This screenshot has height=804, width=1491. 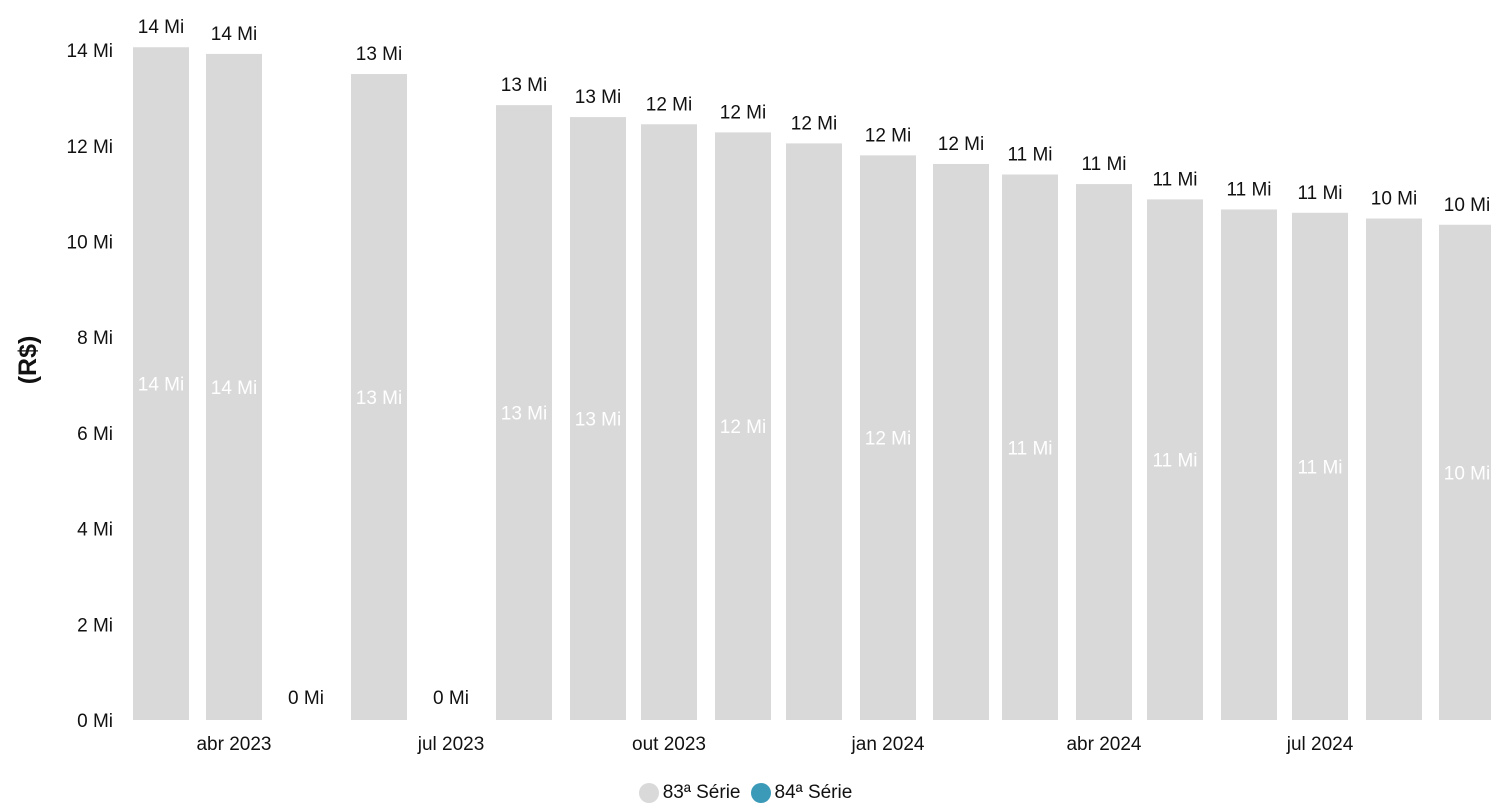 I want to click on y-tick-label: 6 Mi, so click(x=95, y=434).